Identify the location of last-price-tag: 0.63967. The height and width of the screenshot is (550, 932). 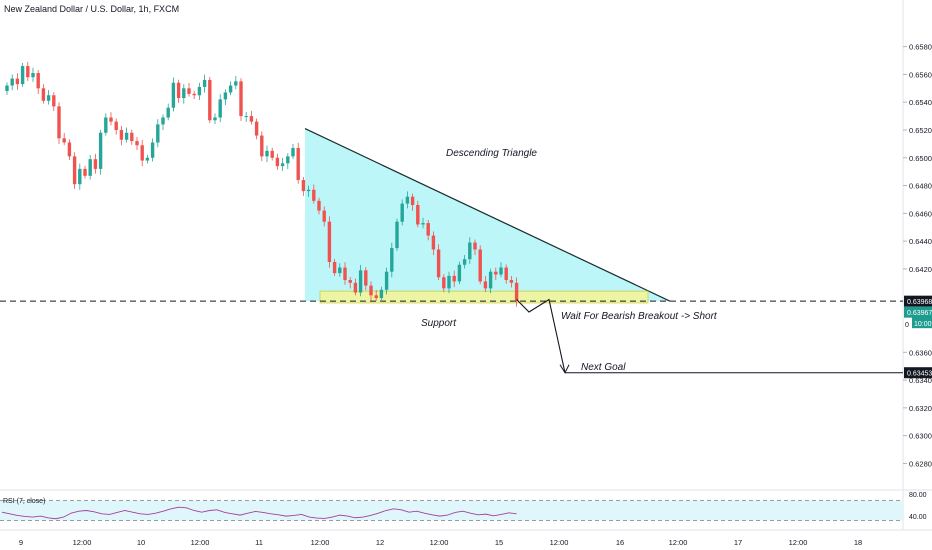
(919, 313).